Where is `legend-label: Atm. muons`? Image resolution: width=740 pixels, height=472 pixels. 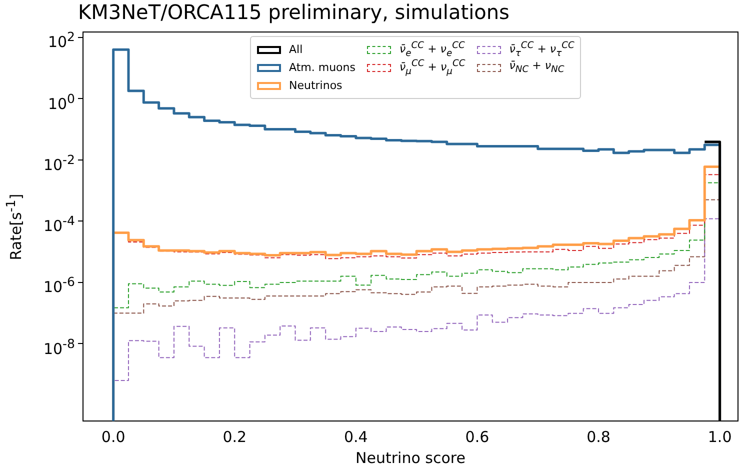 legend-label: Atm. muons is located at coordinates (322, 67).